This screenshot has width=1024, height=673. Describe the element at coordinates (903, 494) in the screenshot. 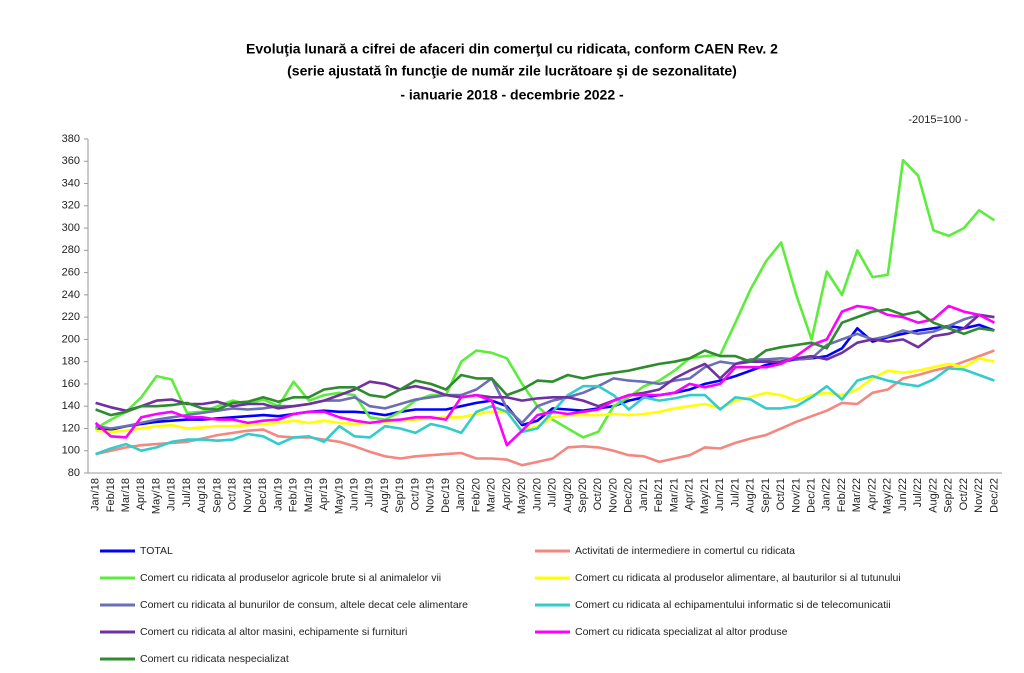

I see `x-tick-label: Jun/22` at that location.